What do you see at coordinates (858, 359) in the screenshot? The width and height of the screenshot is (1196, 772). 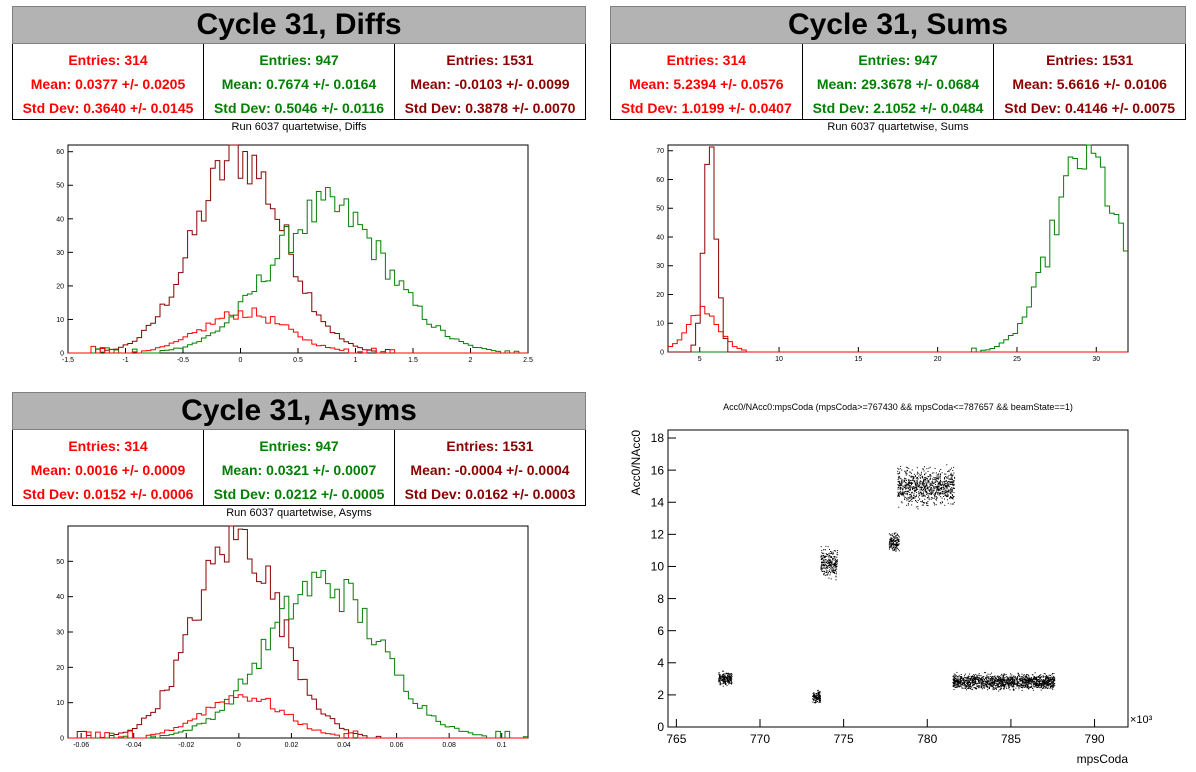 I see `x-tick-label: 15` at bounding box center [858, 359].